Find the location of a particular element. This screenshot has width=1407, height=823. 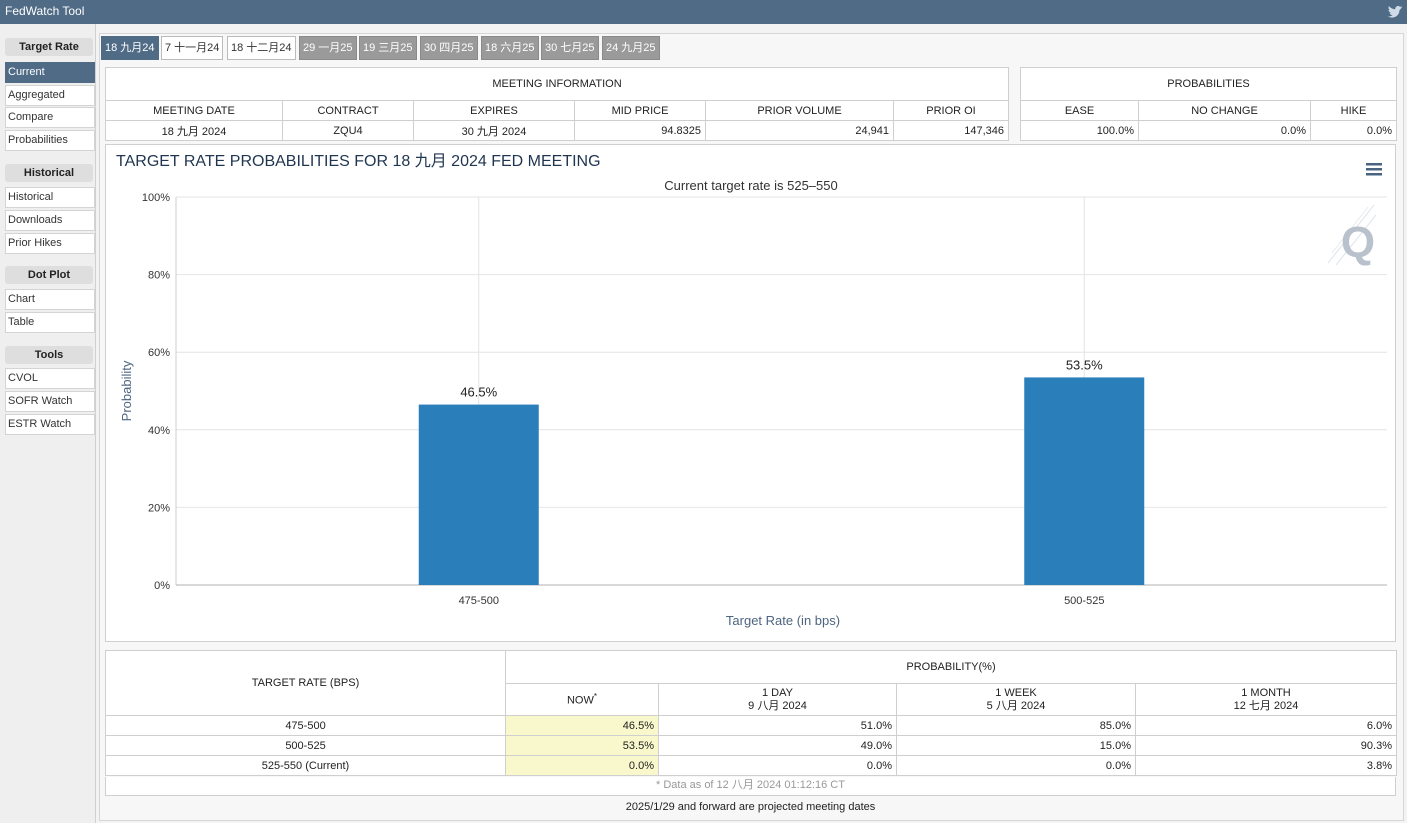

sidebar-item-sofr-watch: SOFR Watch is located at coordinates (50, 401).